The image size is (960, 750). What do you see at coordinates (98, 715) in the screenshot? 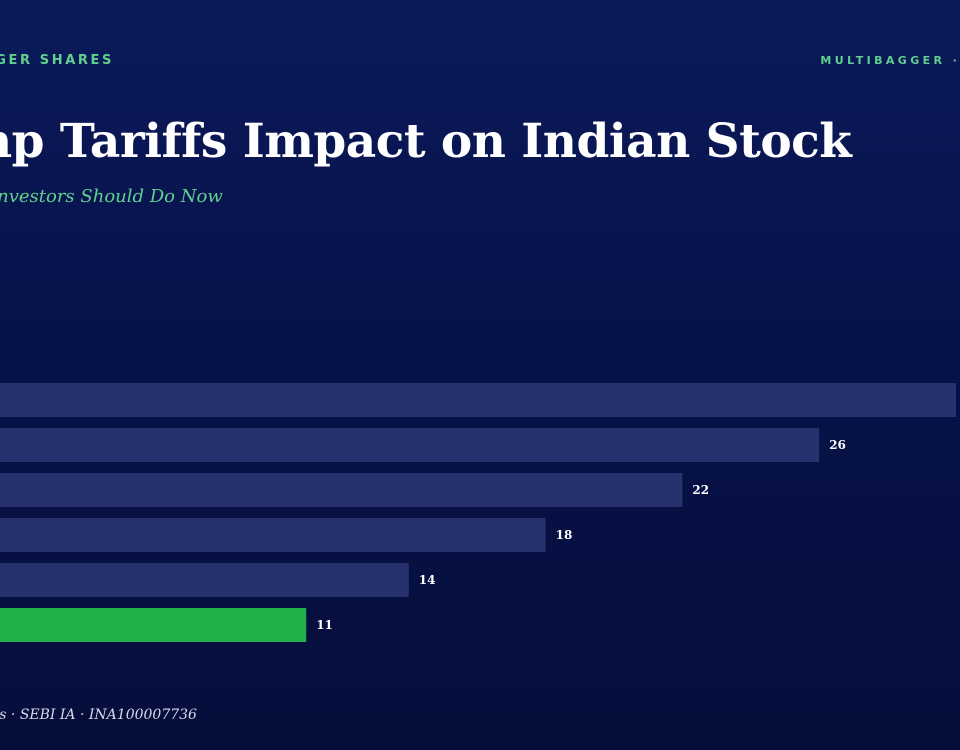
I see `footer-disclaimer: es · SEBI IA · INA100007736` at bounding box center [98, 715].